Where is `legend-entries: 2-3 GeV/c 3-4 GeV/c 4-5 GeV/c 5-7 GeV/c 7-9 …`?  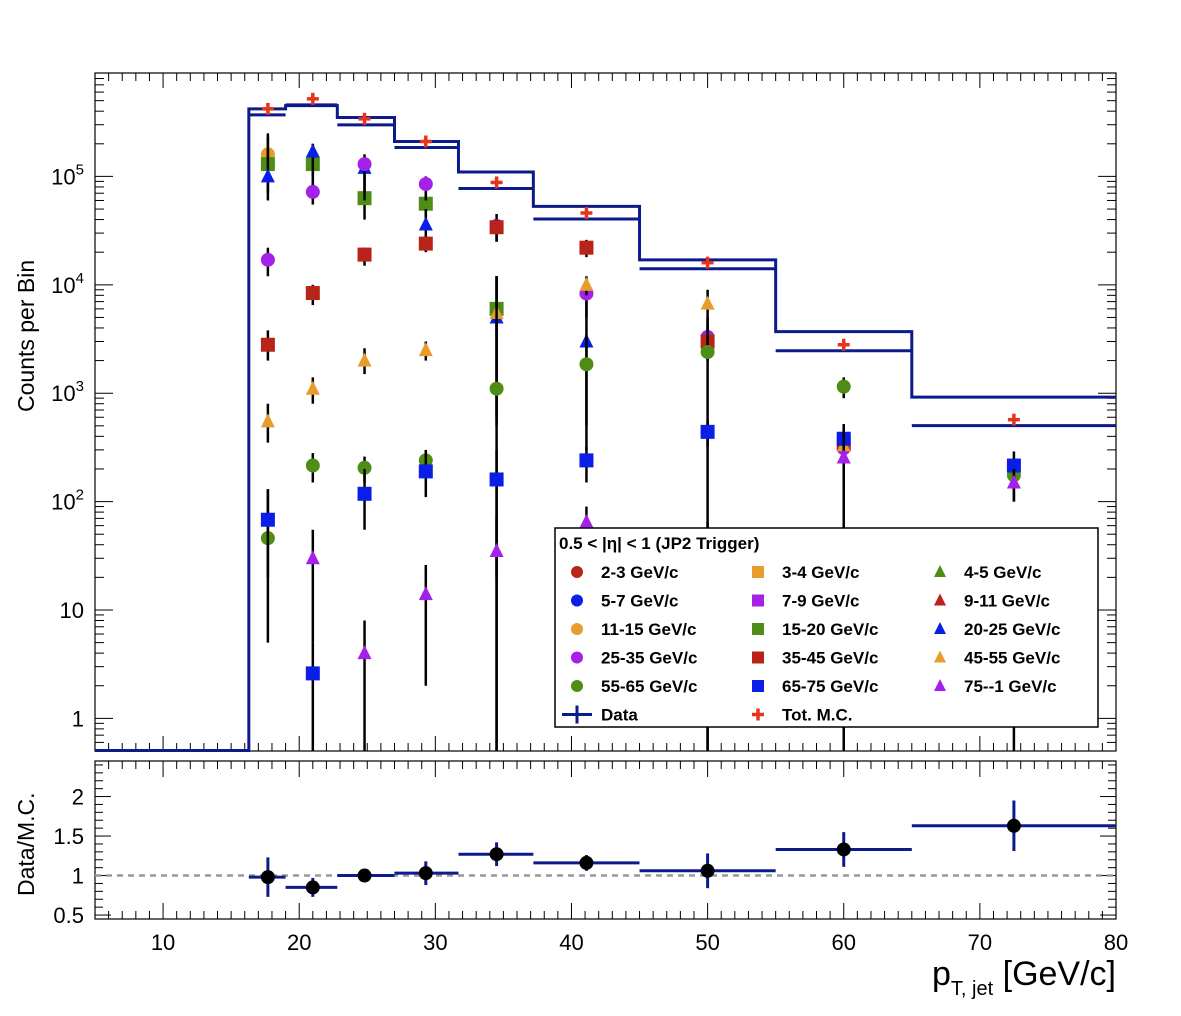
legend-entries: 2-3 GeV/c 3-4 GeV/c 4-5 GeV/c 5-7 GeV/c 7-9 … is located at coordinates (811, 644).